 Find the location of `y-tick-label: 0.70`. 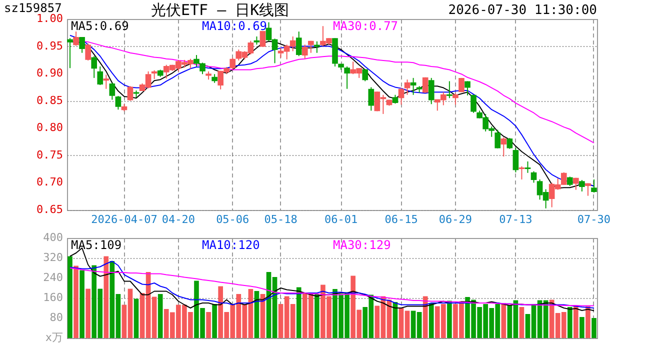

y-tick-label: 0.70 is located at coordinates (49, 182).